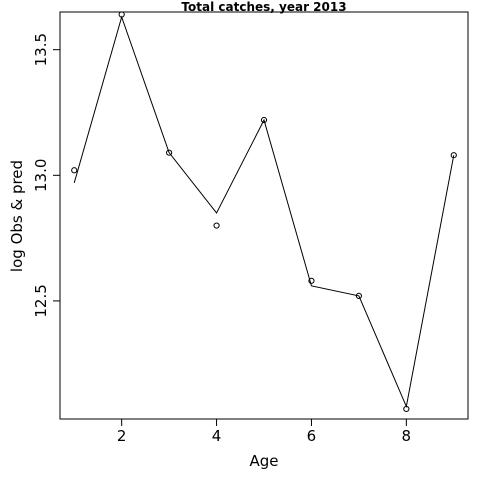 This screenshot has width=480, height=480. What do you see at coordinates (122, 436) in the screenshot?
I see `x-tick-label: 2` at bounding box center [122, 436].